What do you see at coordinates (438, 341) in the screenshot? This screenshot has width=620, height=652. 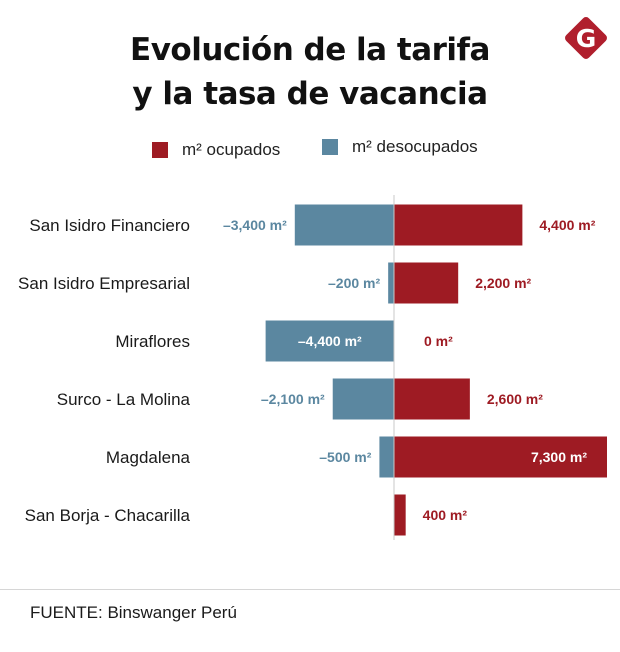 I see `value-label-ocupados: 0 m²` at bounding box center [438, 341].